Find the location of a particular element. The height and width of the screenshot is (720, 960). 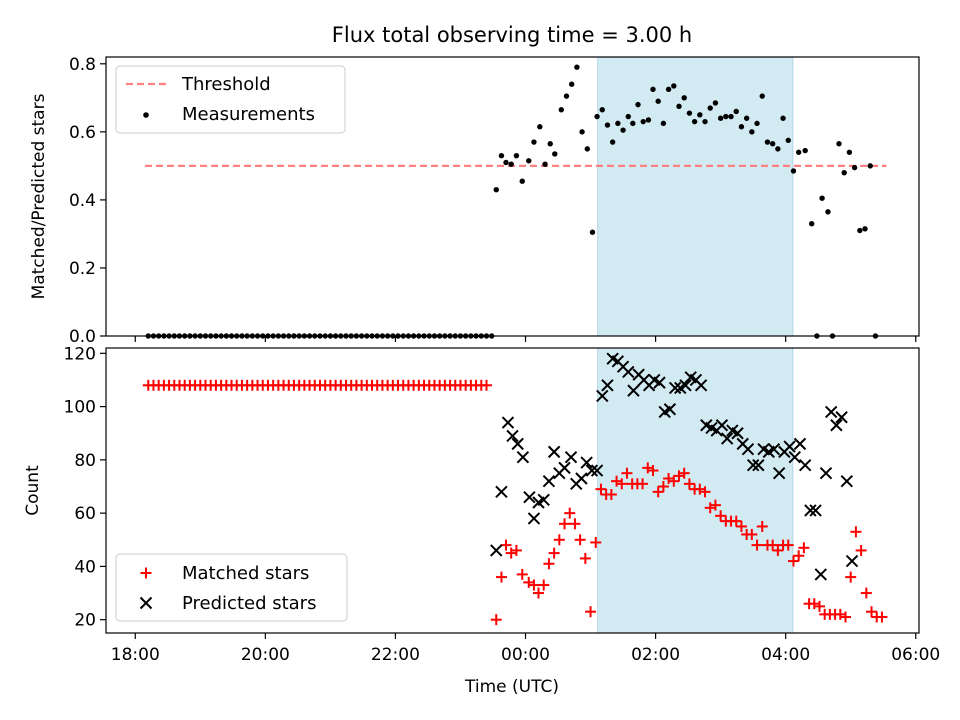

legend-matched-swatch is located at coordinates (146, 573).